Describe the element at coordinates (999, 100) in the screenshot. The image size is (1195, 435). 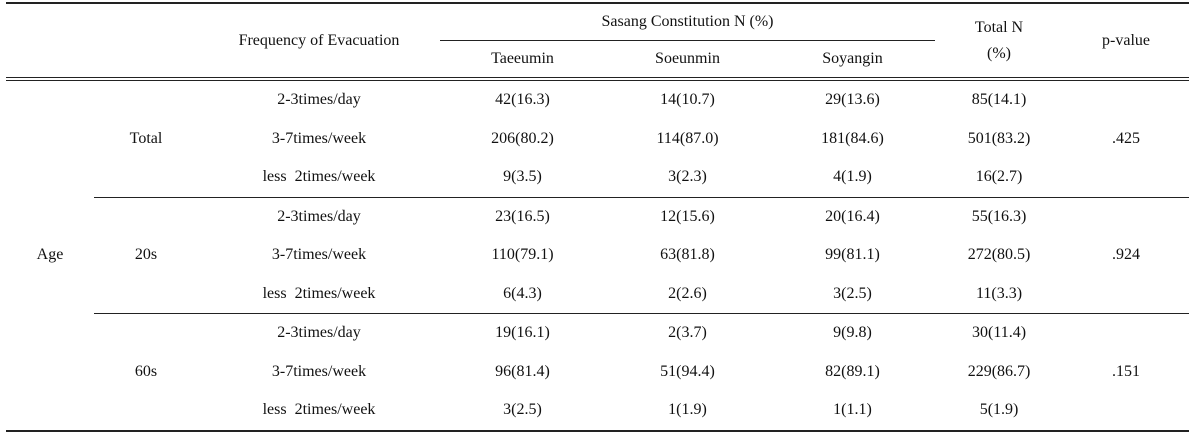
I see `total-cell: 85(14.1)` at that location.